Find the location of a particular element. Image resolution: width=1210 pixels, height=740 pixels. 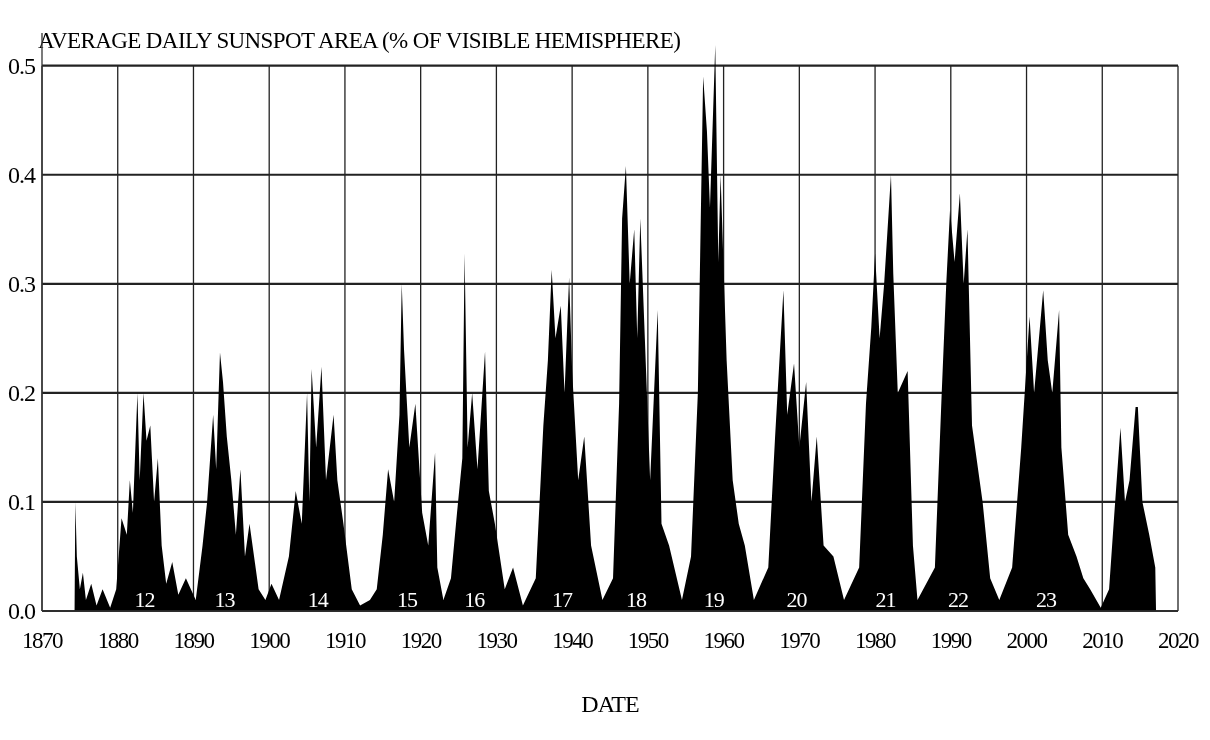

annotation: 16 is located at coordinates (475, 599).